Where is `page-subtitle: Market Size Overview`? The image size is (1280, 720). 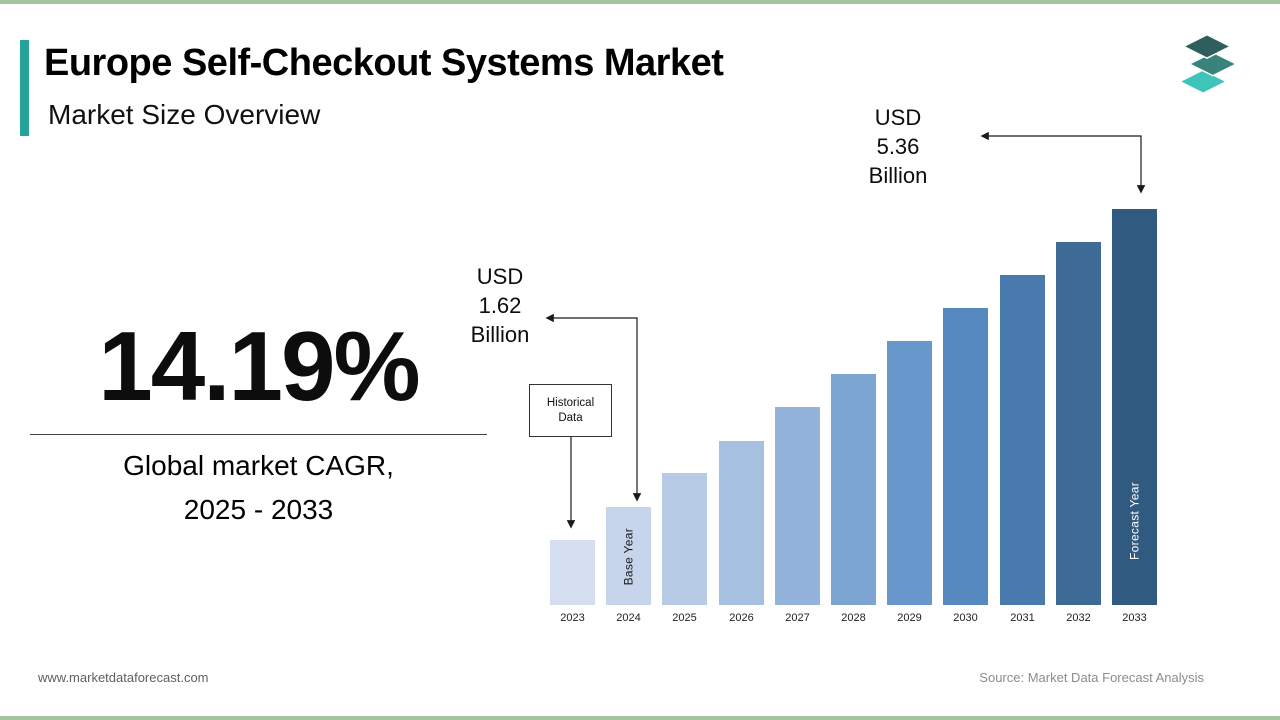
page-subtitle: Market Size Overview is located at coordinates (184, 114).